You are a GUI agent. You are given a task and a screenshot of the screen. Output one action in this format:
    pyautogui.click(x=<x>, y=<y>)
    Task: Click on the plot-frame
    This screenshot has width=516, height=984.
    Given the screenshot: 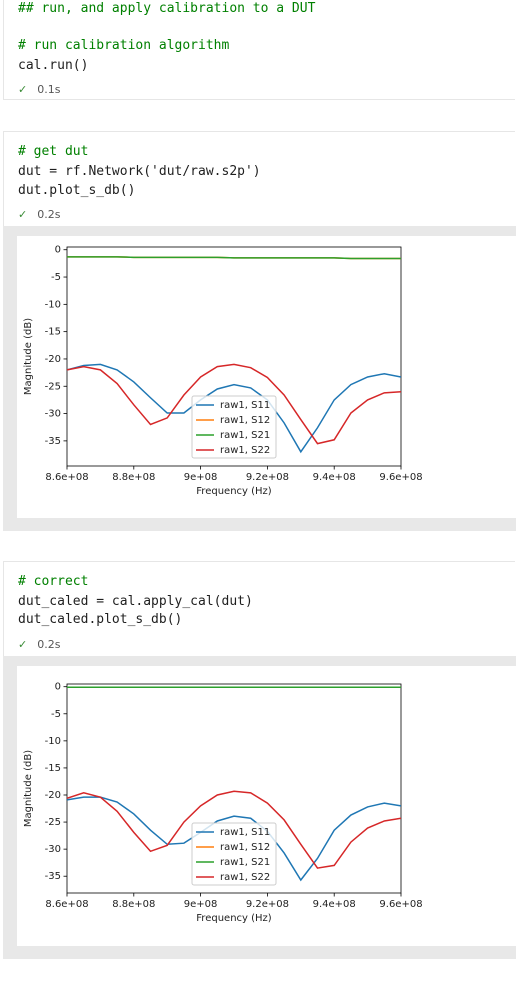 What is the action you would take?
    pyautogui.click(x=234, y=356)
    